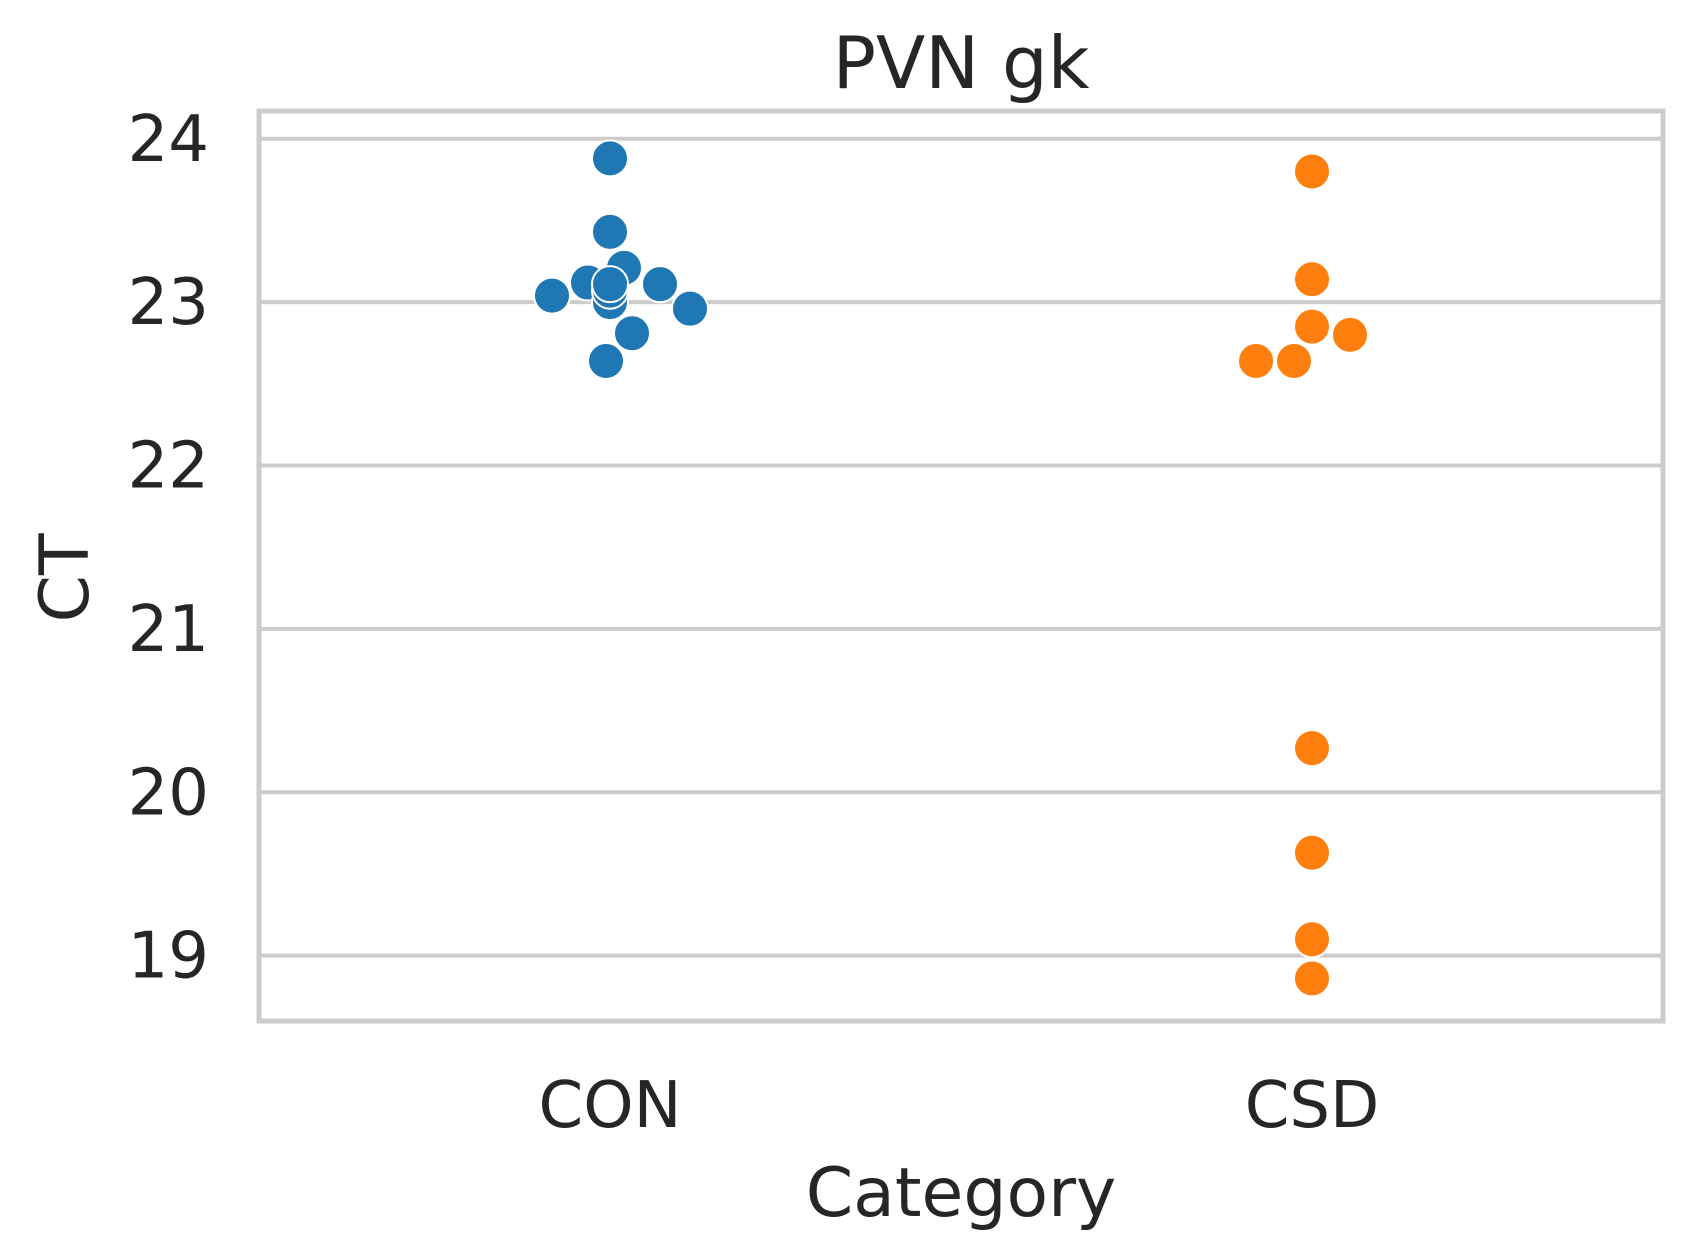 This screenshot has height=1256, width=1684. Describe the element at coordinates (959, 1106) in the screenshot. I see `x-tick-labels: CON CSD` at that location.